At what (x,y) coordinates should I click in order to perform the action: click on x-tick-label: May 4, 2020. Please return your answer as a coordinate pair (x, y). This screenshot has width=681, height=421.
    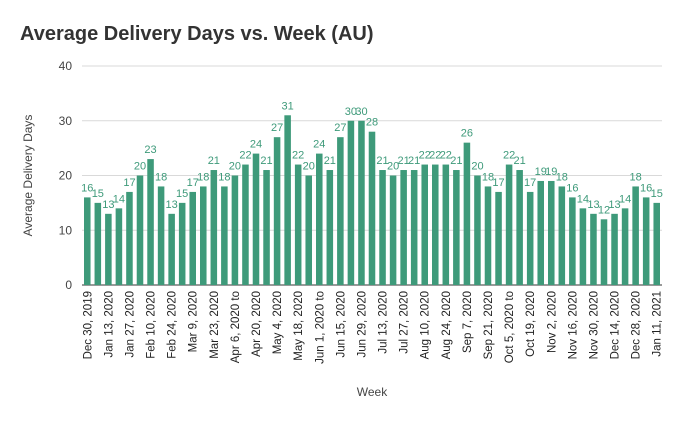
    Looking at the image, I should click on (278, 322).